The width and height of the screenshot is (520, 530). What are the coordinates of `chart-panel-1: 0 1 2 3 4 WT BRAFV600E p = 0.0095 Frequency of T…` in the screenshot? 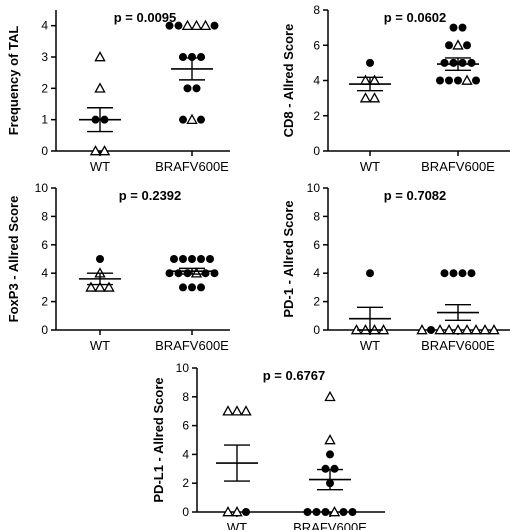 It's located at (118, 92).